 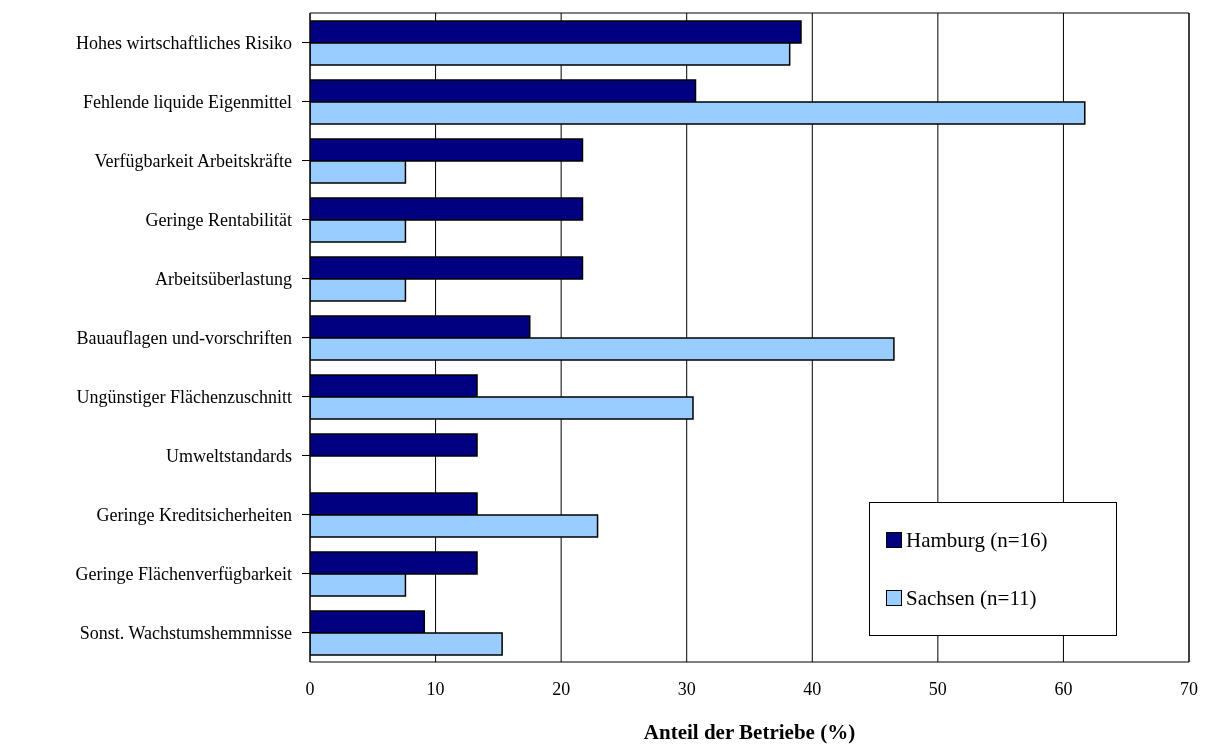 What do you see at coordinates (310, 688) in the screenshot?
I see `x-tick-label: 0` at bounding box center [310, 688].